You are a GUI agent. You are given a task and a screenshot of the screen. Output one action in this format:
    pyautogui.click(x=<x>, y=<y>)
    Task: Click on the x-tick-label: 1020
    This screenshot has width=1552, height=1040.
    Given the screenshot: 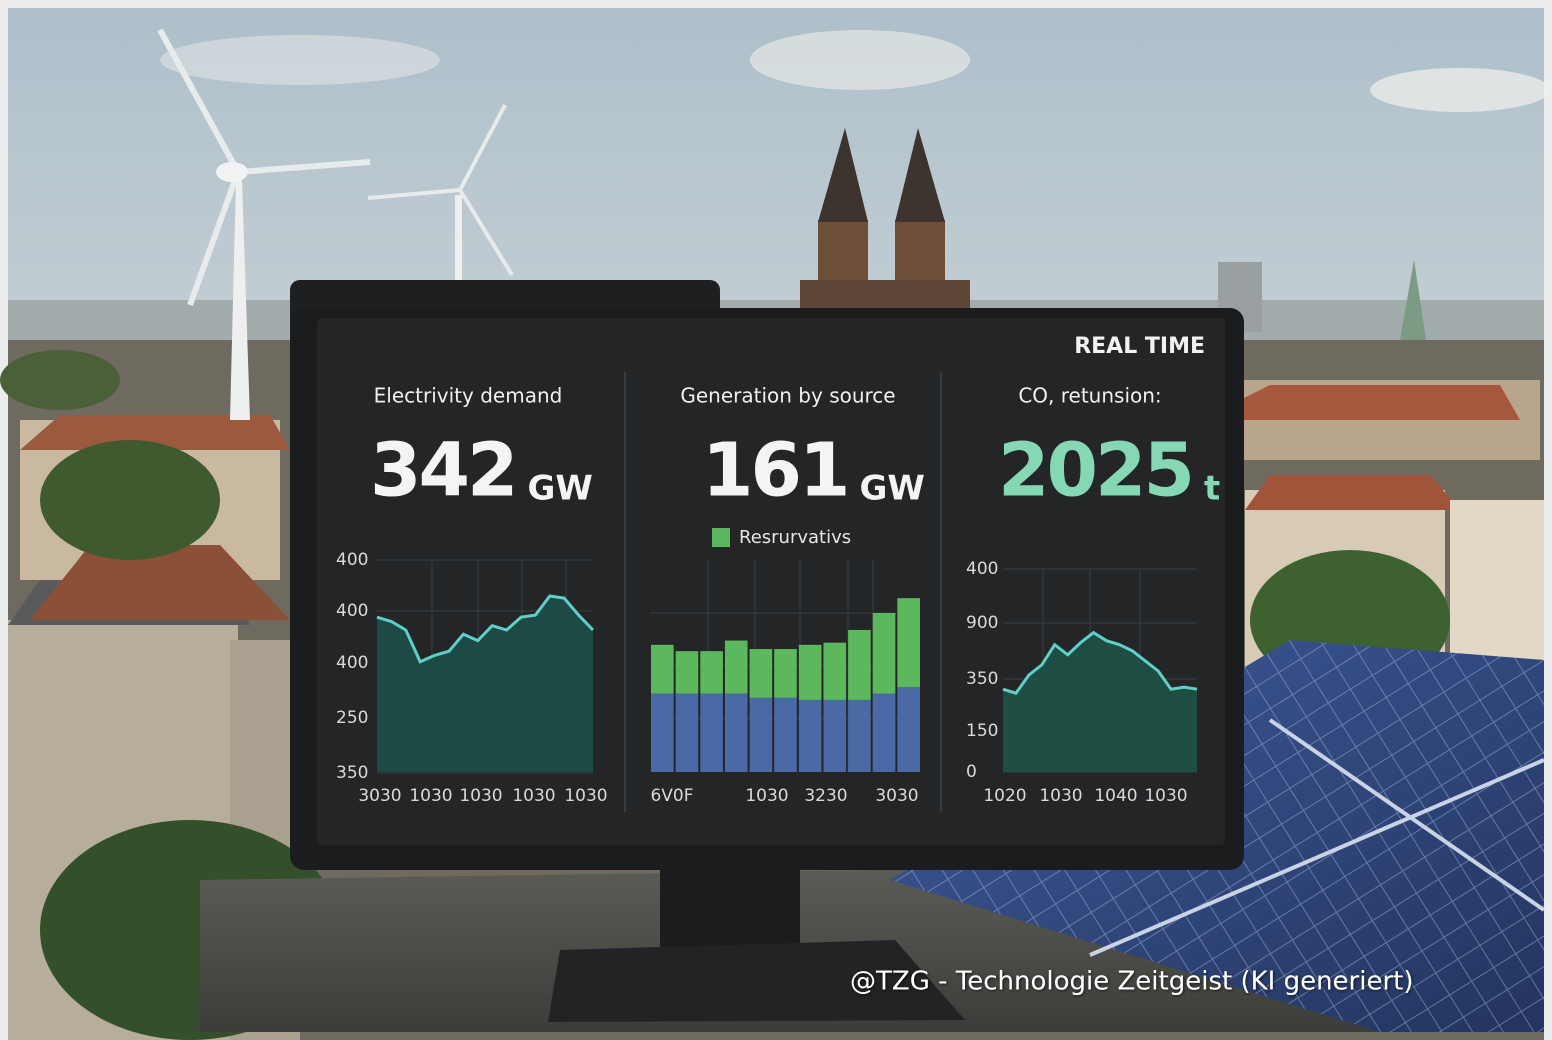 What is the action you would take?
    pyautogui.click(x=1004, y=796)
    